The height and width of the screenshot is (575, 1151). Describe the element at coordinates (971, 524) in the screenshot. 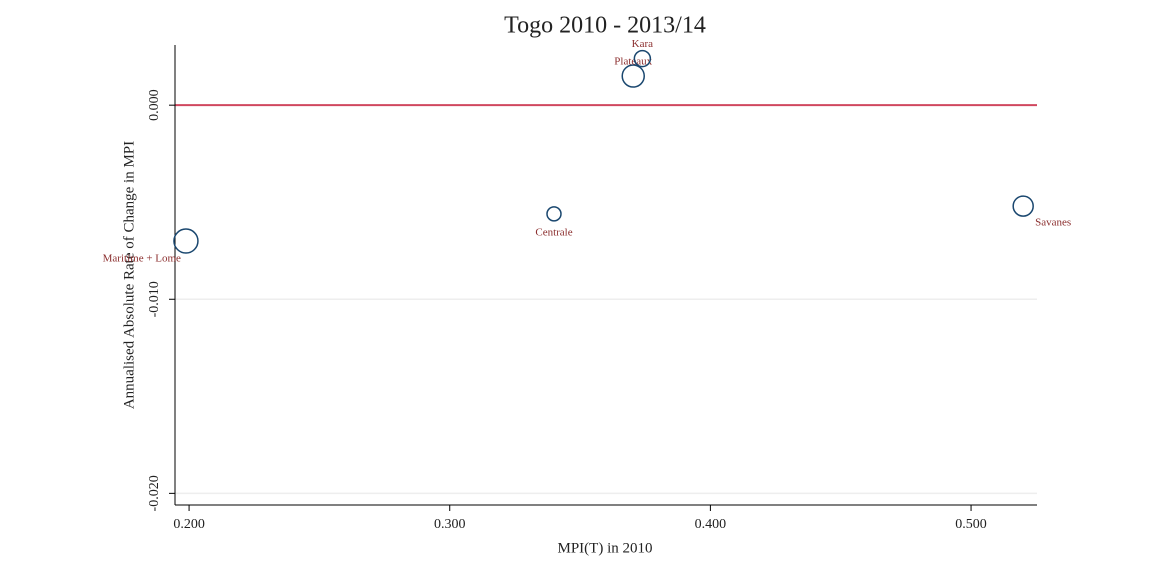

I see `x-tick-label: 0.500` at that location.